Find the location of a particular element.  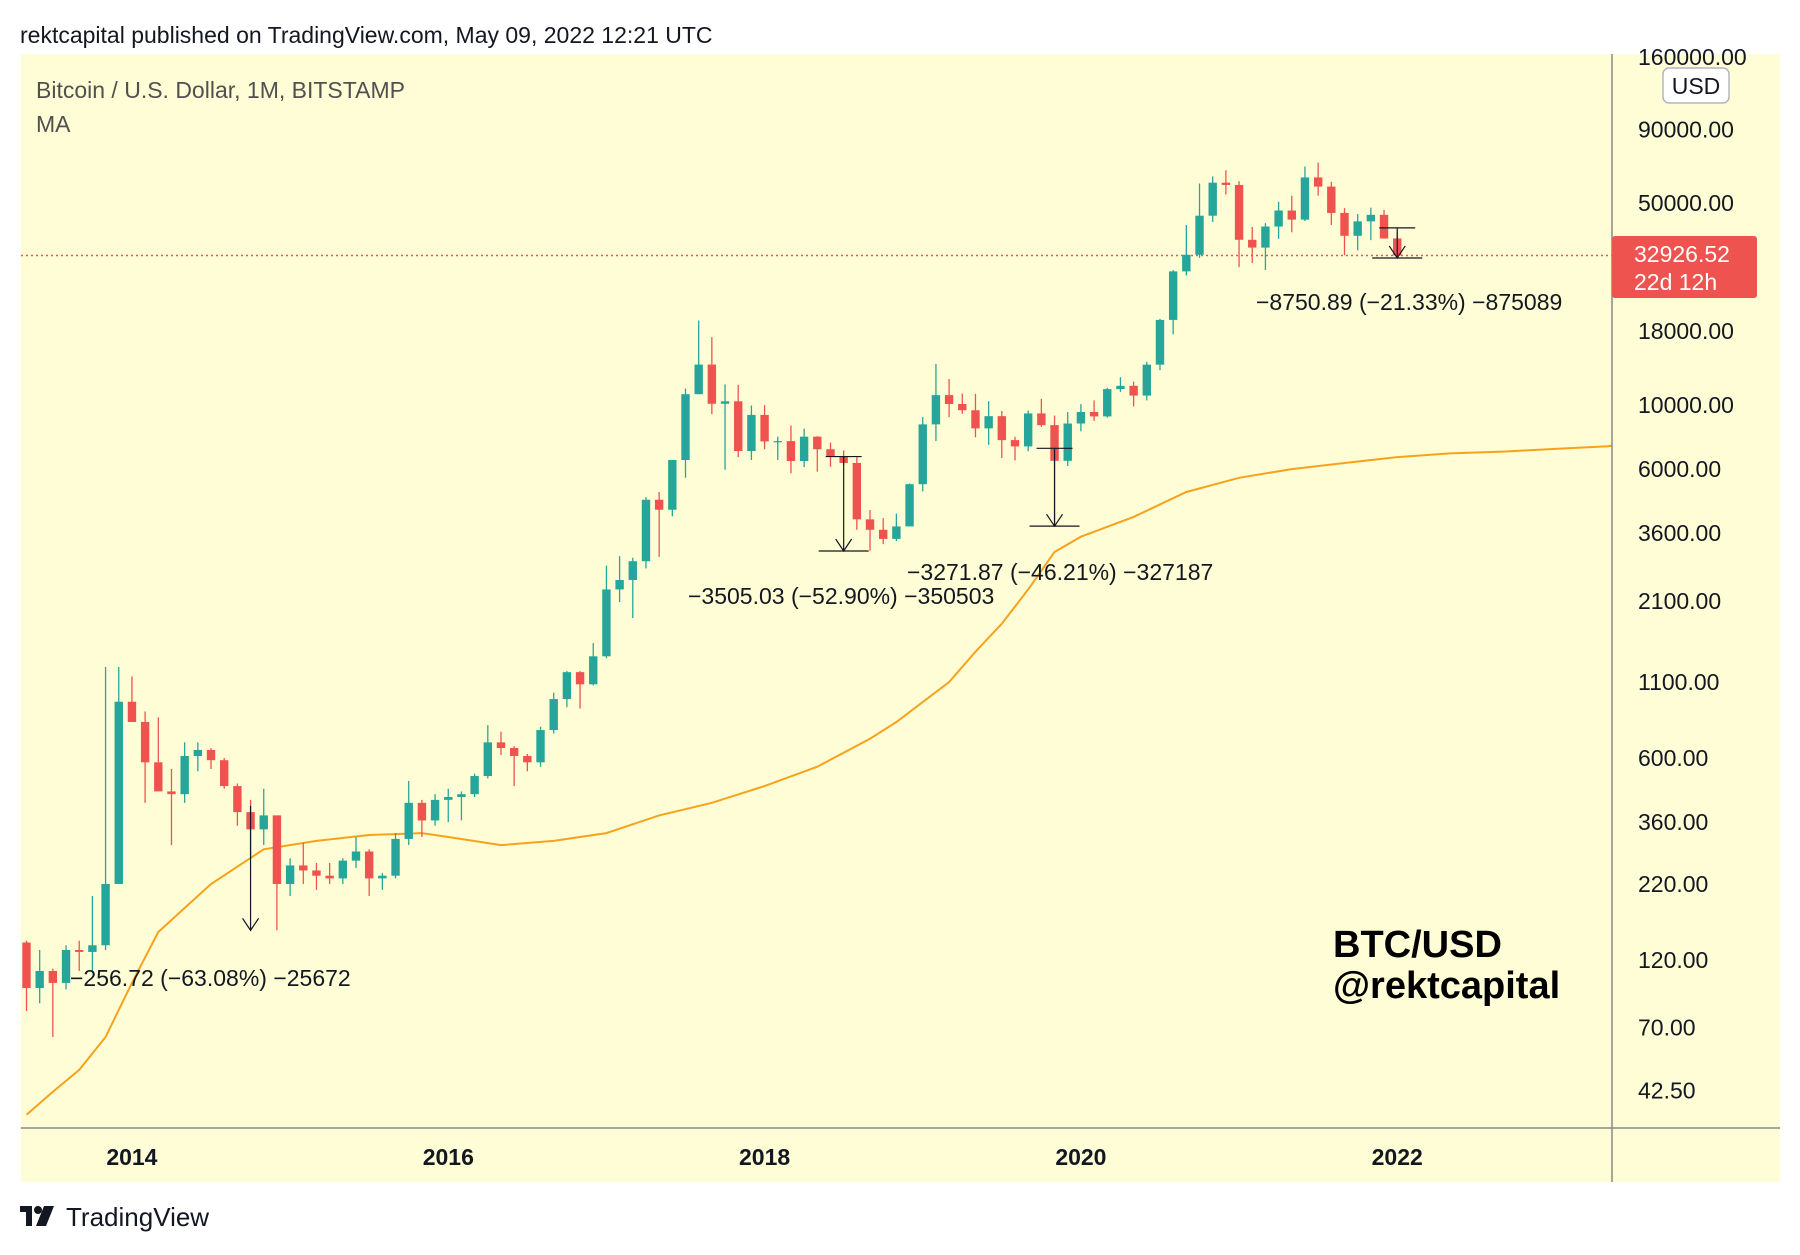

currency-badge: USD is located at coordinates (1696, 85).